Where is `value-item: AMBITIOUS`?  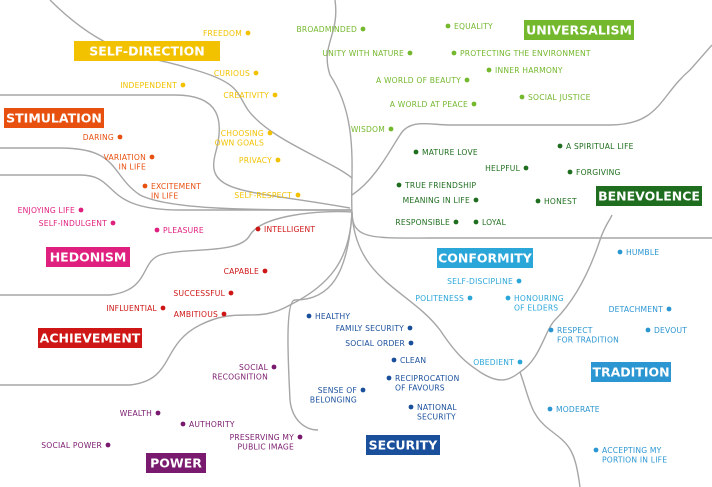
value-item: AMBITIOUS is located at coordinates (200, 314).